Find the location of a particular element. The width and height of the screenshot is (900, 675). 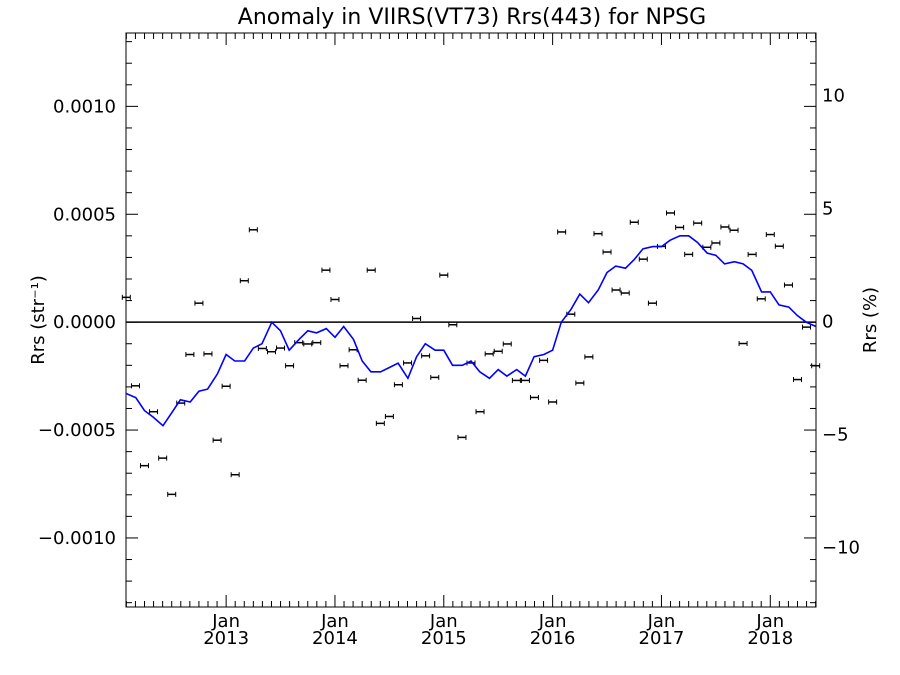

left-tick-label: 0.0010 is located at coordinates (84, 106).